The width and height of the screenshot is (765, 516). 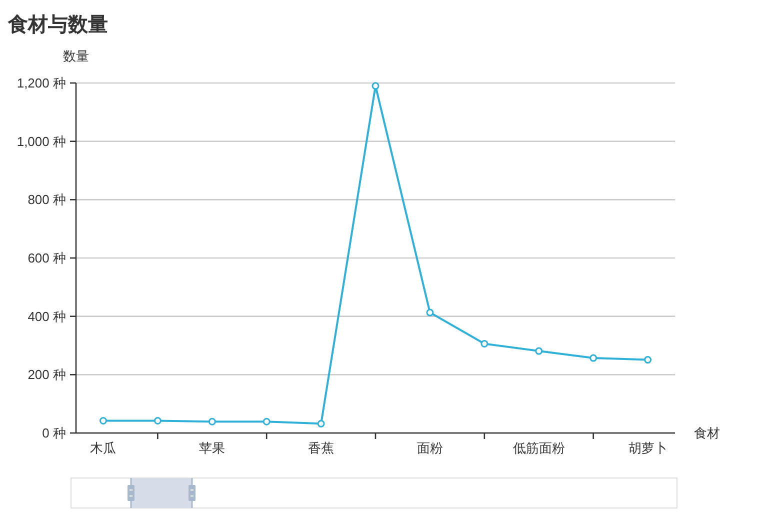 I want to click on title: 食材与数量, so click(x=58, y=25).